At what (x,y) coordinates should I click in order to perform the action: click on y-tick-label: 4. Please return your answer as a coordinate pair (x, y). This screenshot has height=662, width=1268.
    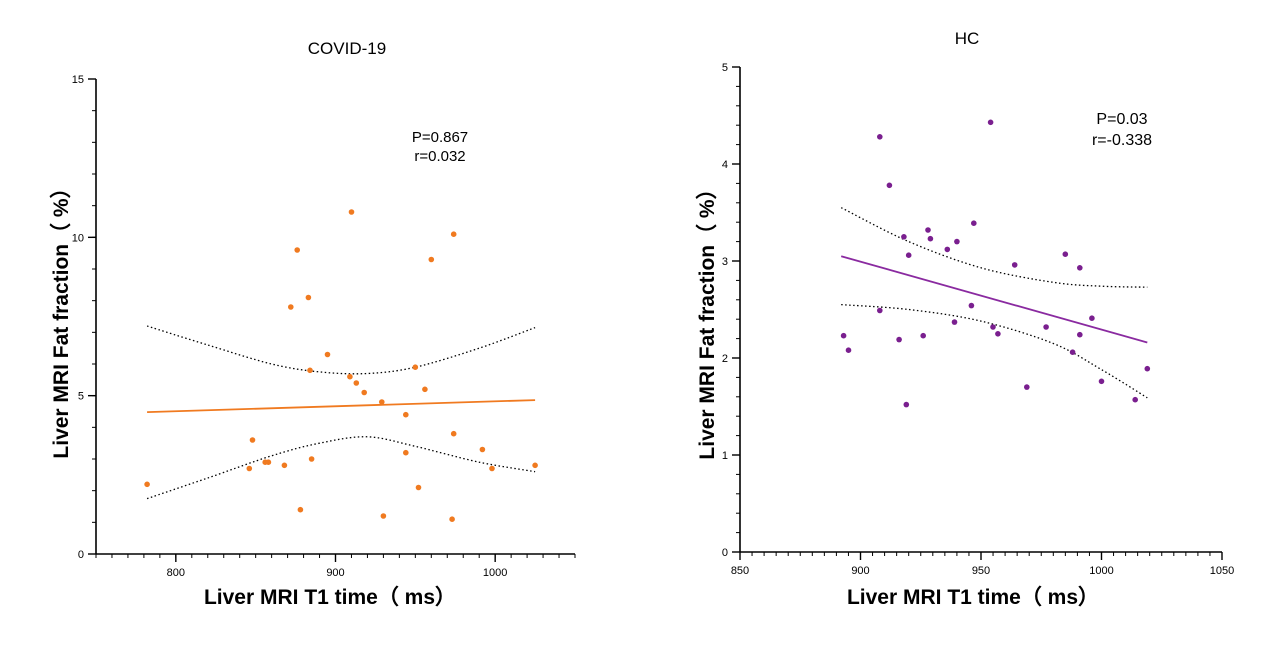
    Looking at the image, I should click on (725, 165).